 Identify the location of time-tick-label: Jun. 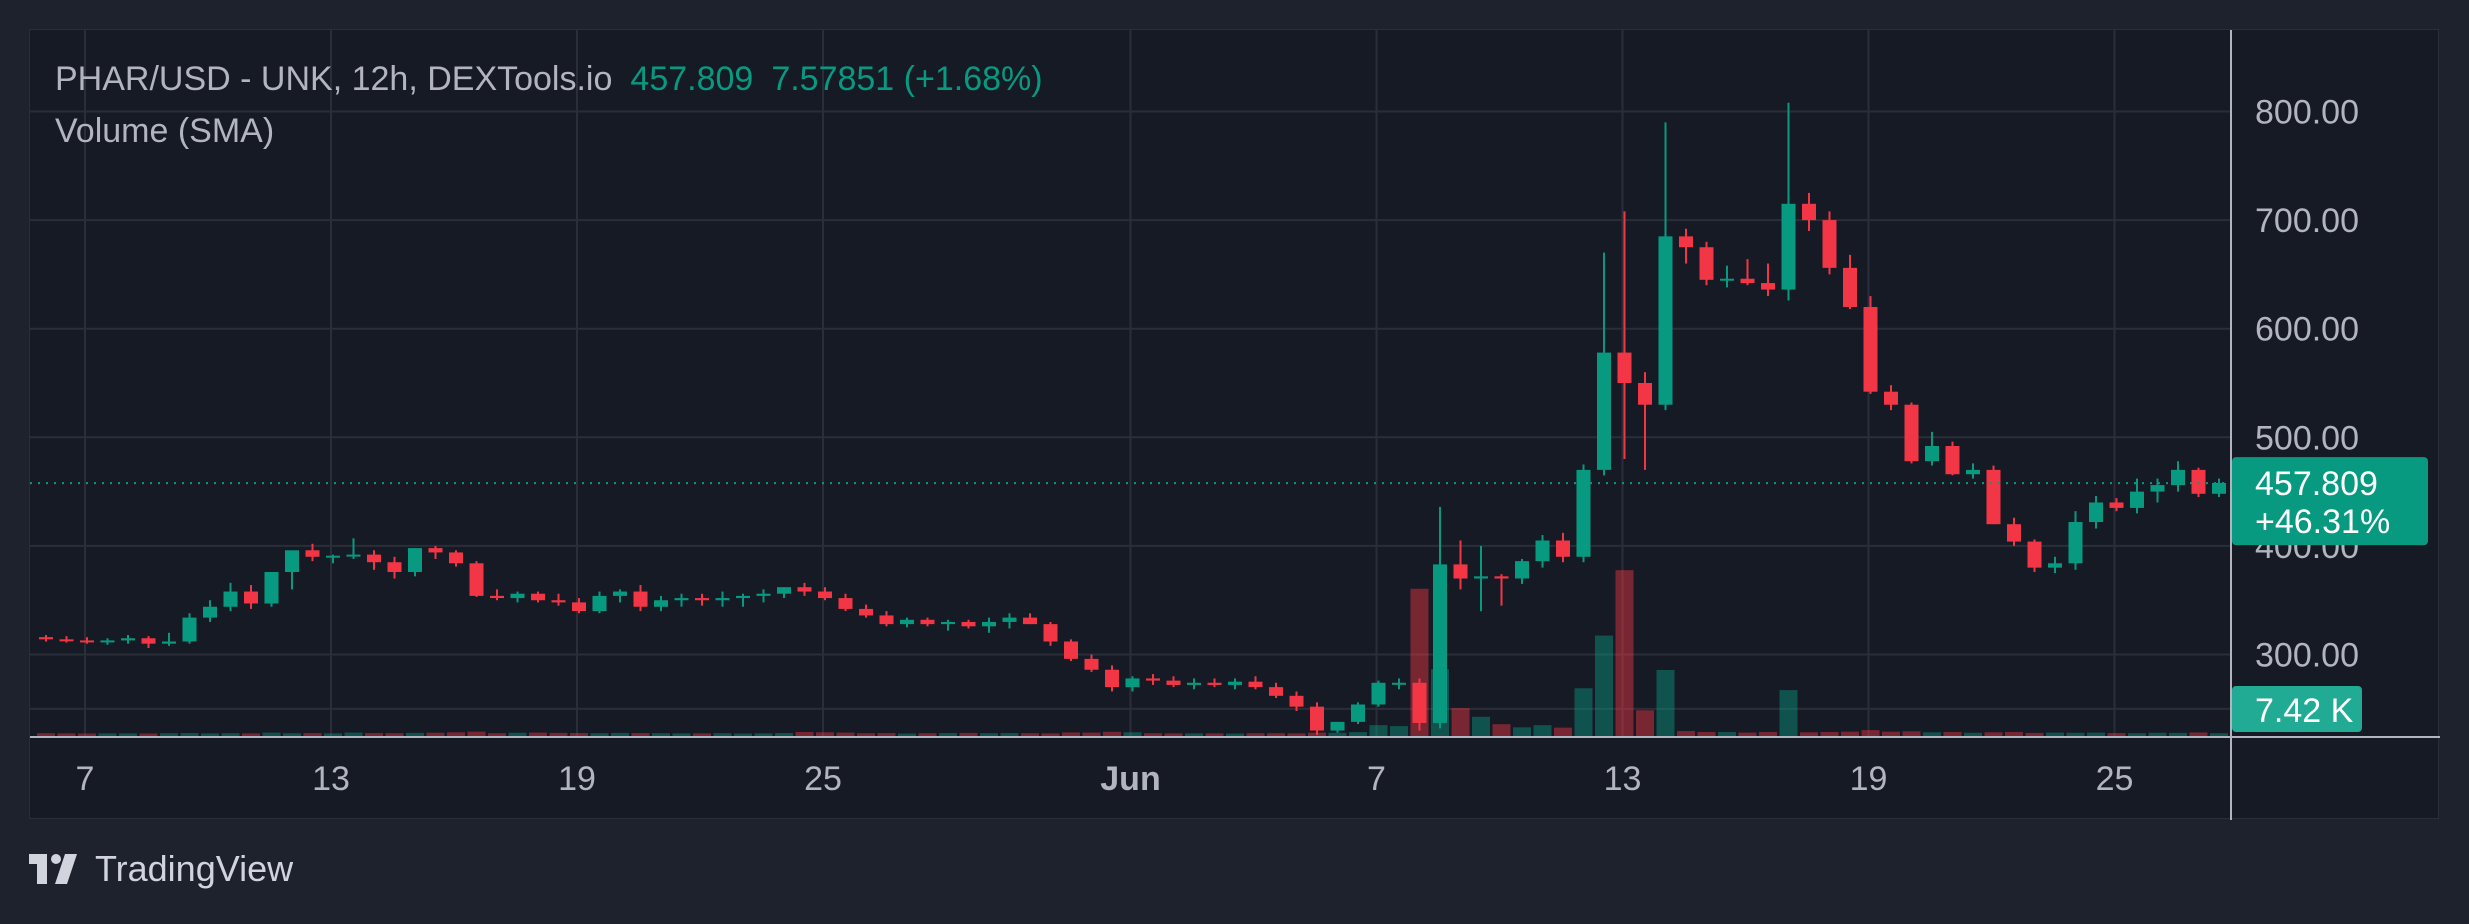
(1130, 779).